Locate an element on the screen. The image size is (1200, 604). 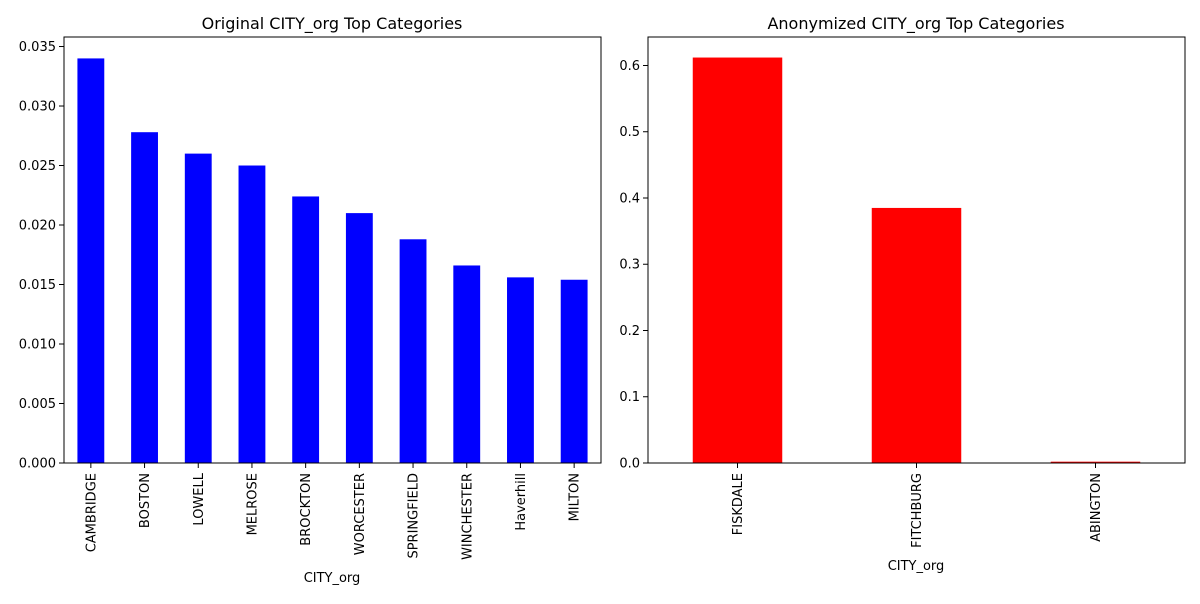
x-tick-label-original-0: CAMBRIDGE is located at coordinates (91, 512).